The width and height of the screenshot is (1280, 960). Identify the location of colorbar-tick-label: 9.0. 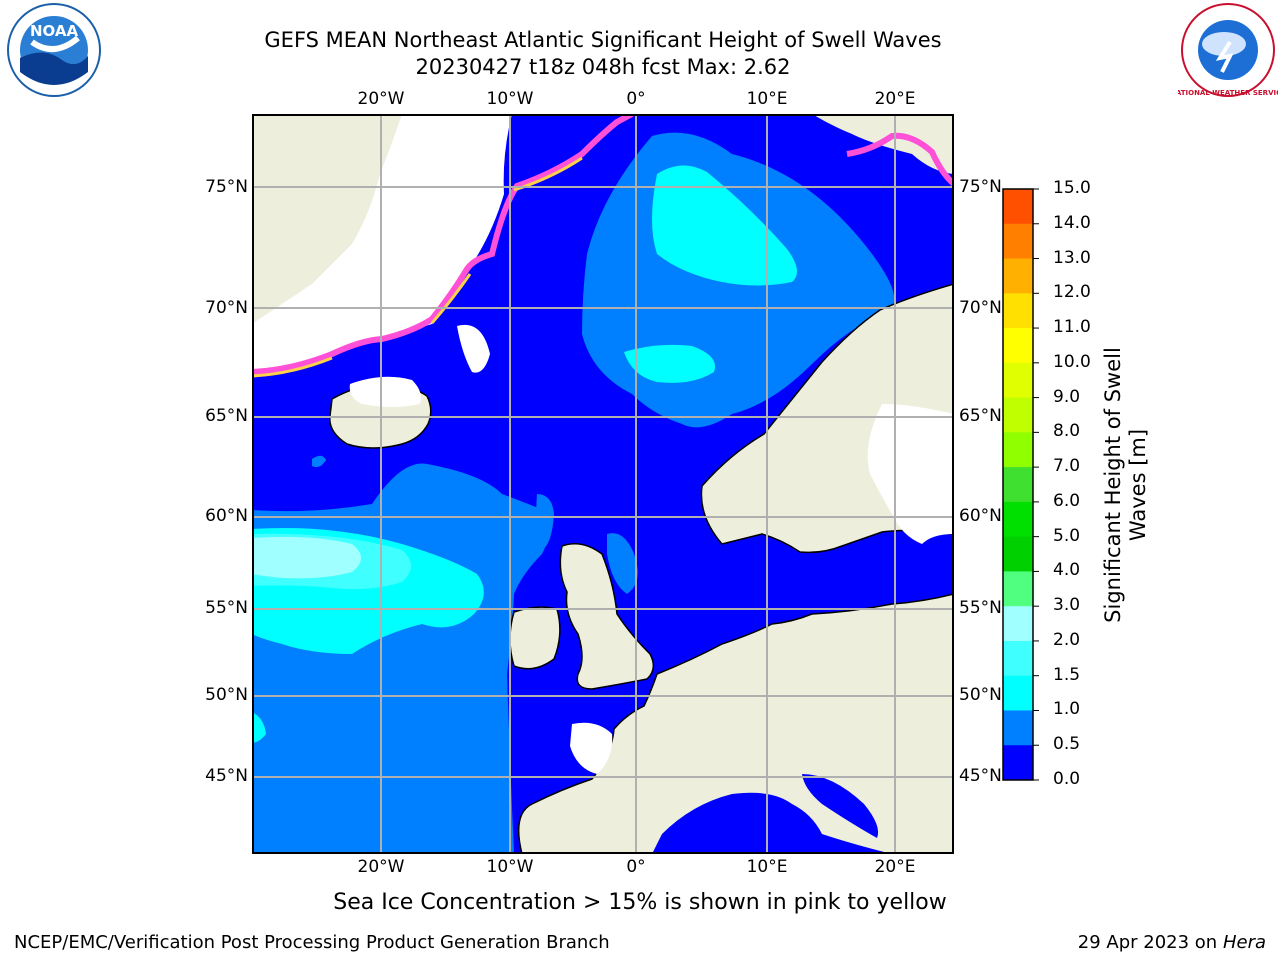
(1067, 396).